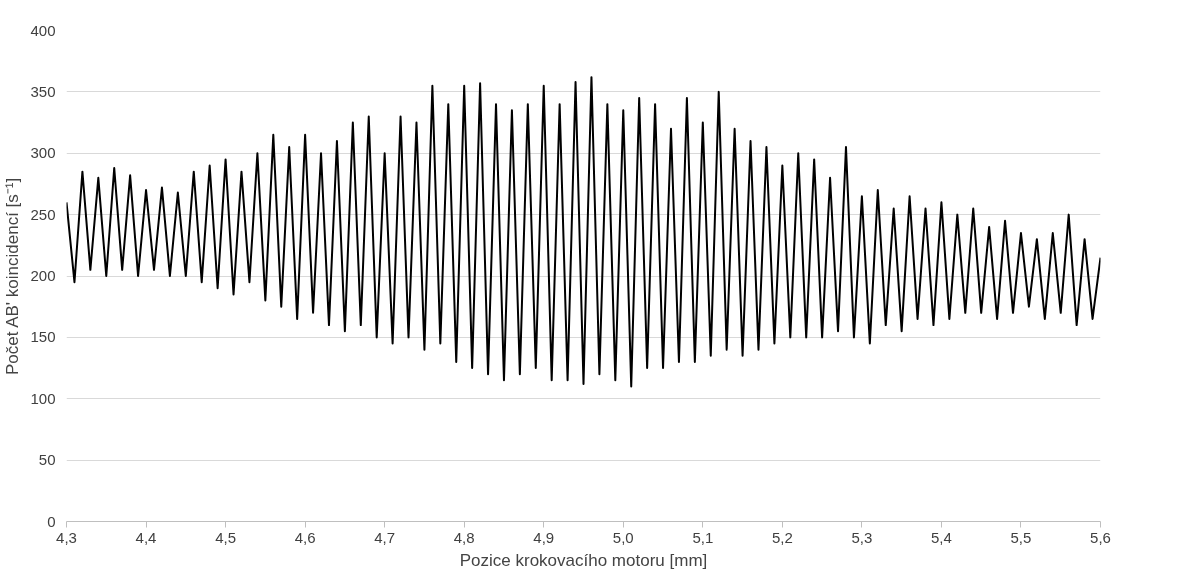 Image resolution: width=1186 pixels, height=578 pixels. Describe the element at coordinates (1021, 537) in the screenshot. I see `x-tick-label: 5,5` at that location.